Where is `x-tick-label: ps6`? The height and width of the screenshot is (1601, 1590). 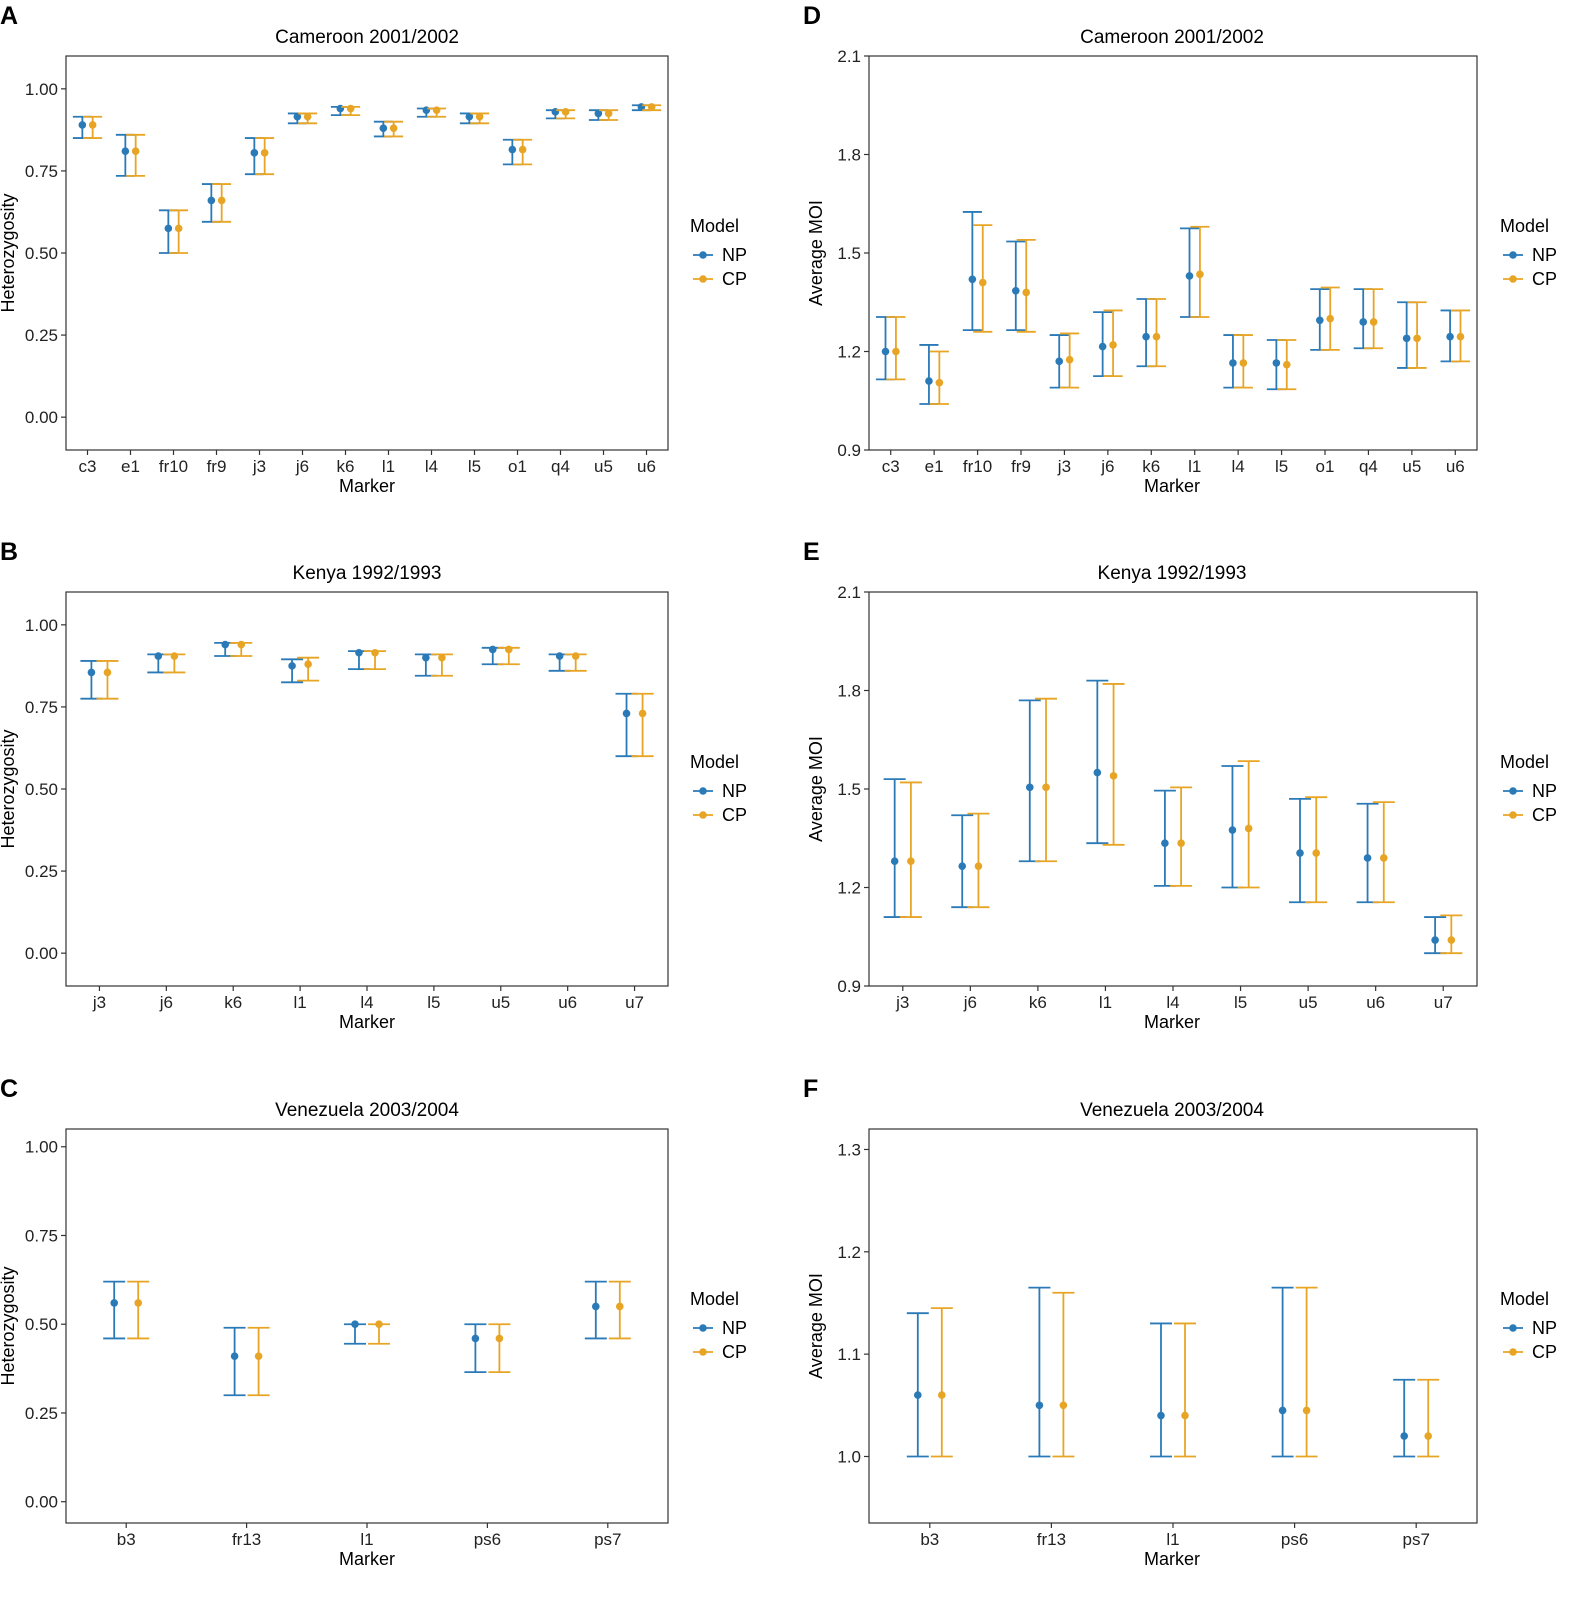 x-tick-label: ps6 is located at coordinates (487, 1539).